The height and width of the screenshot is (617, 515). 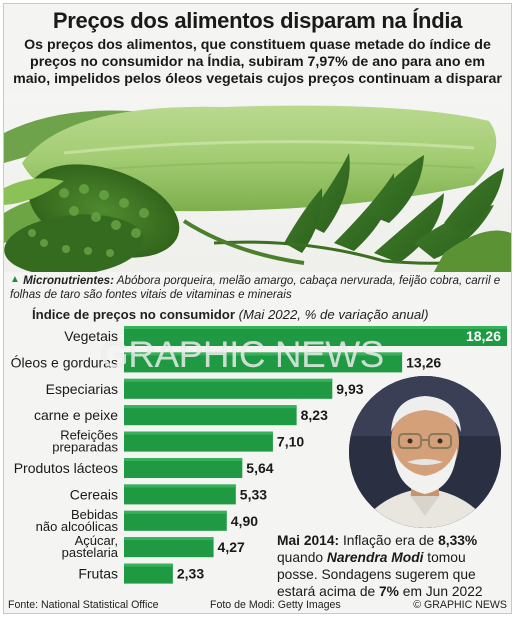 I want to click on category-label-5: Refeições preparadas, so click(x=85, y=441).